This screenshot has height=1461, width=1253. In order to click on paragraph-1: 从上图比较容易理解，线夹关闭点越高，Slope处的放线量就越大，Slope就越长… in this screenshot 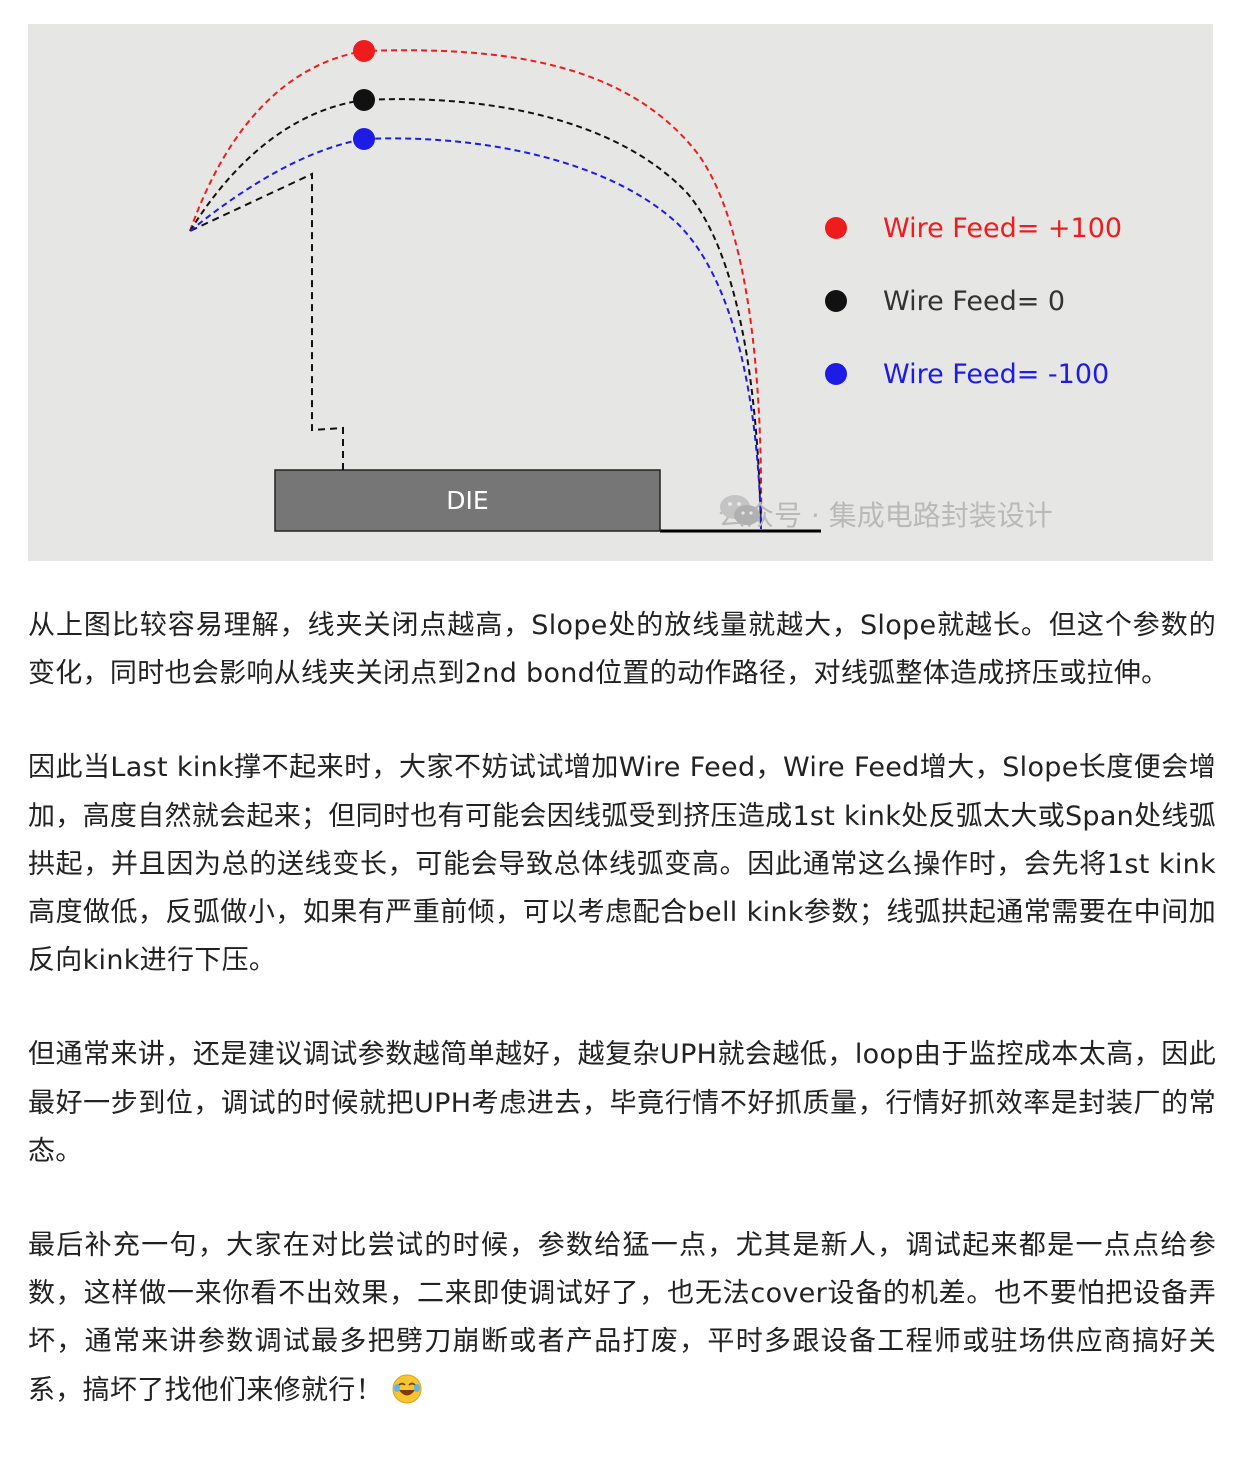, I will do `click(622, 650)`.